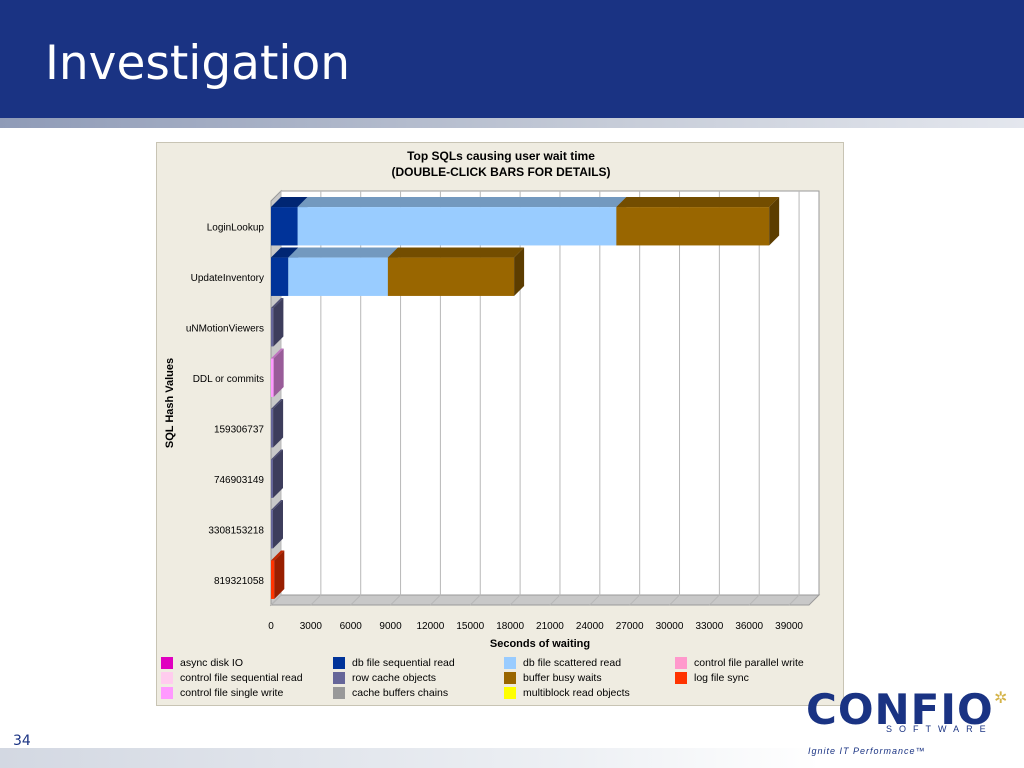 The image size is (1024, 768). Describe the element at coordinates (576, 693) in the screenshot. I see `legend-label: multiblock read objects` at that location.